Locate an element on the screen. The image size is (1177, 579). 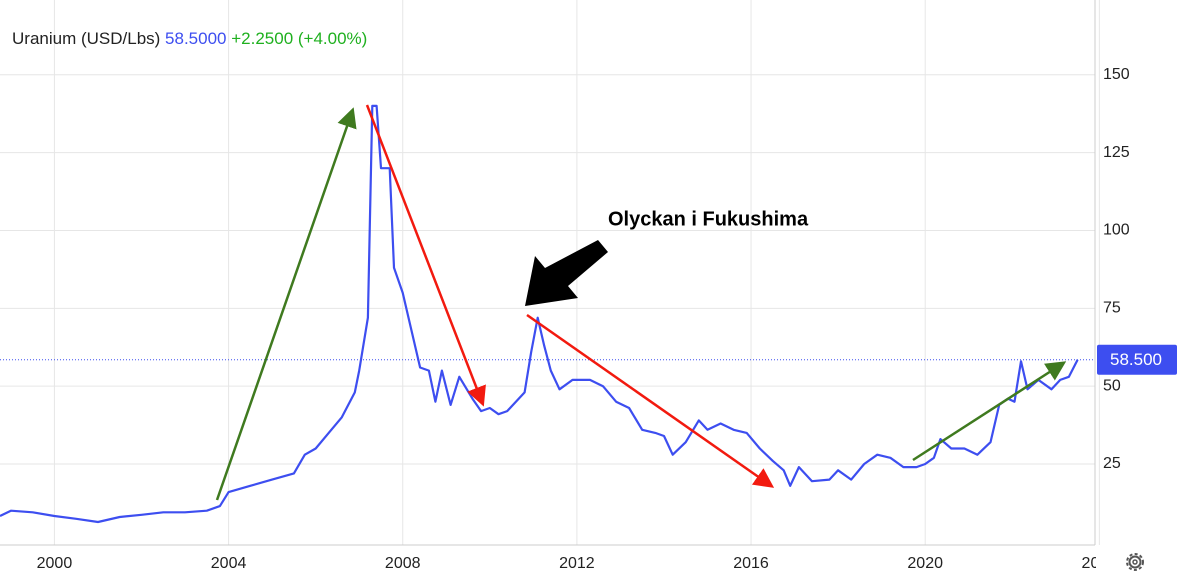
x-tick-label: 2016 is located at coordinates (751, 563).